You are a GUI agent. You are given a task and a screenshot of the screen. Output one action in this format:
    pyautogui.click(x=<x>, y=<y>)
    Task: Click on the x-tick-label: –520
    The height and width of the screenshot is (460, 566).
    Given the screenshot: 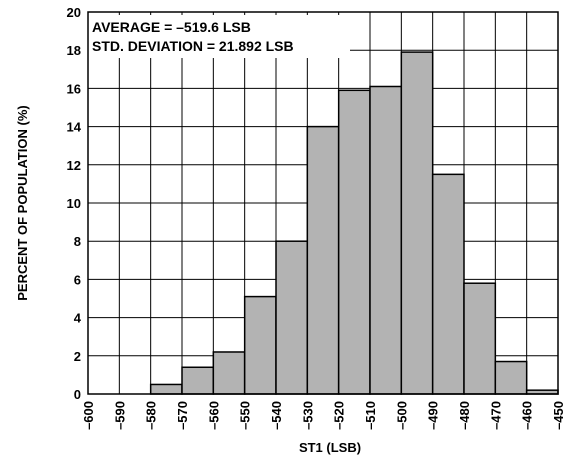 What is the action you would take?
    pyautogui.click(x=339, y=415)
    